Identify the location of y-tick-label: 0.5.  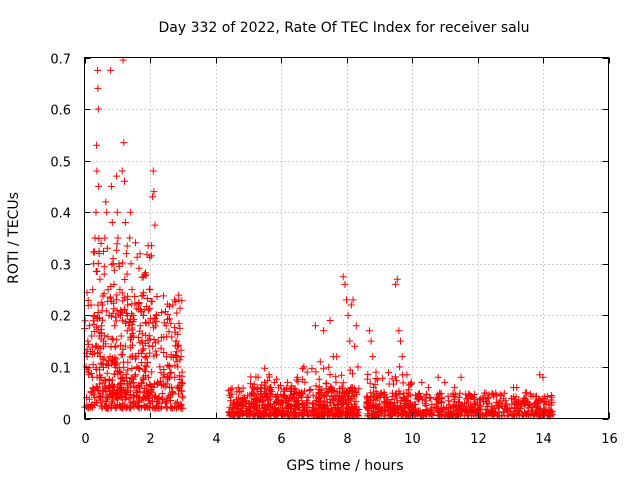
(60, 163).